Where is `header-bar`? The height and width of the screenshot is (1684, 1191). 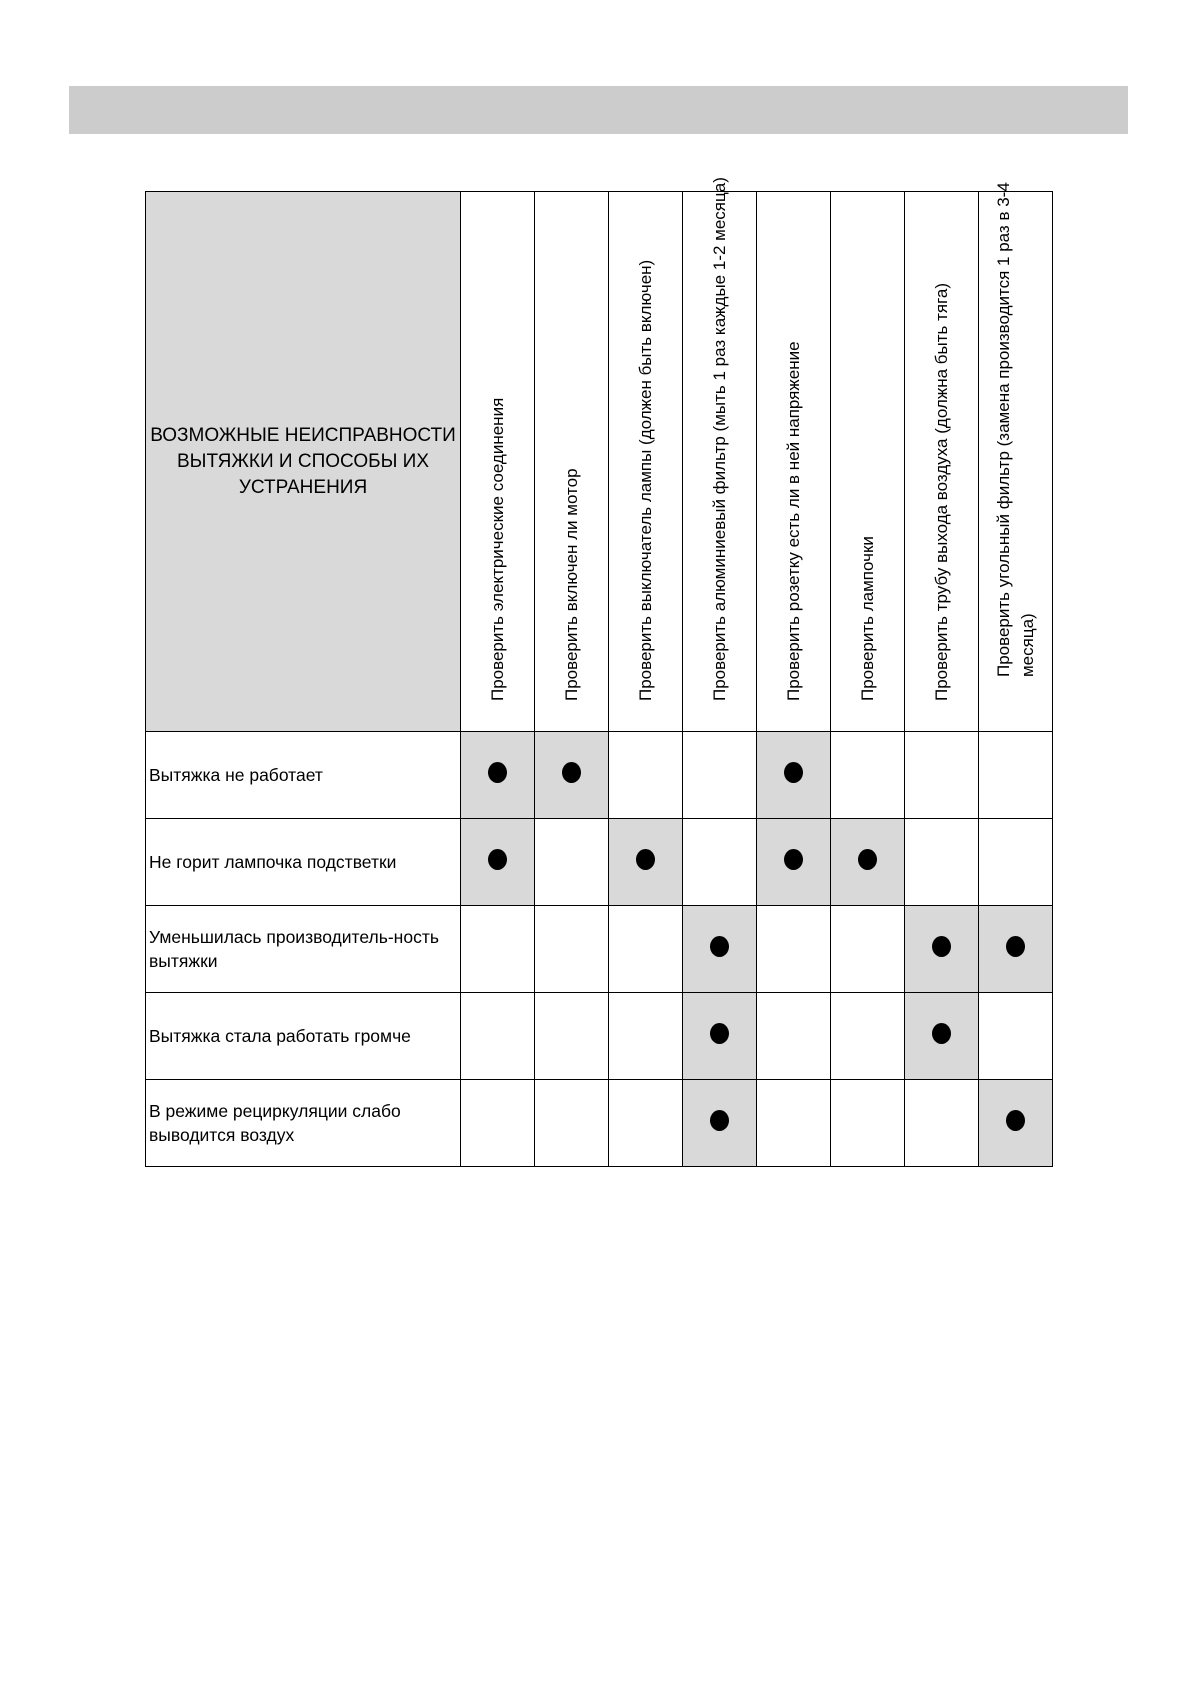
header-bar is located at coordinates (598, 110).